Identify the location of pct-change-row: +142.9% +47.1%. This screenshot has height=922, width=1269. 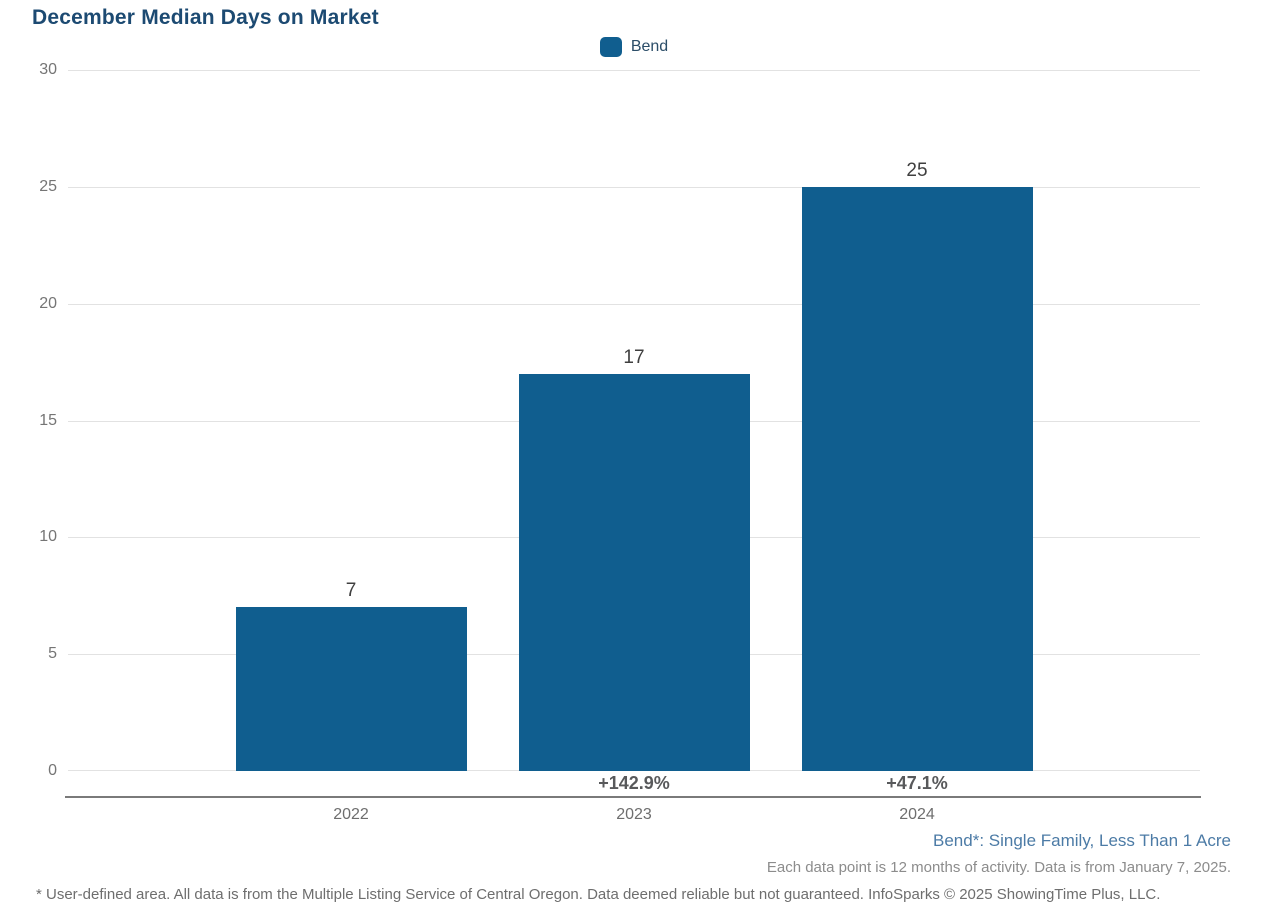
(634, 785).